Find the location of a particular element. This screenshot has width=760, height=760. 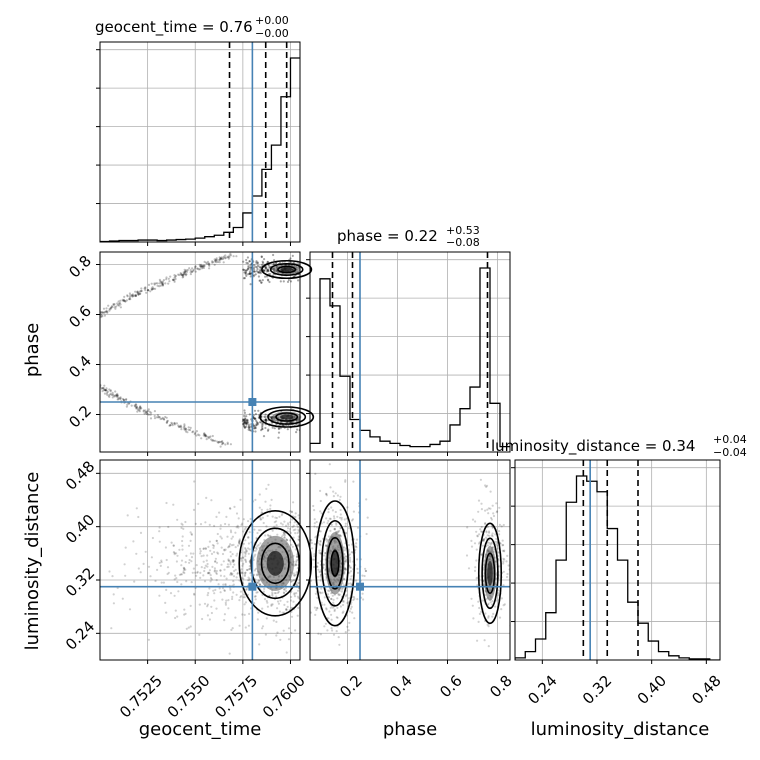

title-phase-plus: +0.53 is located at coordinates (463, 230).